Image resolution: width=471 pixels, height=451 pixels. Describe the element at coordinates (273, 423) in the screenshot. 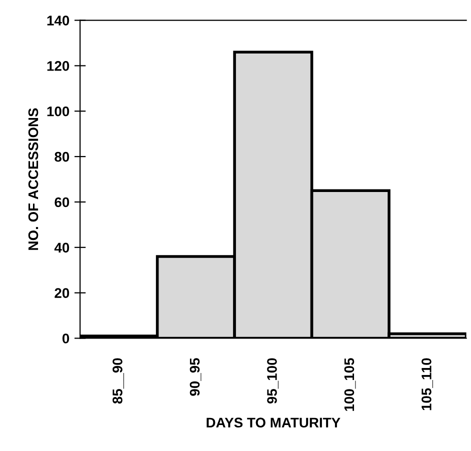

I see `x-axis-title: DAYS TO MATURITY` at that location.